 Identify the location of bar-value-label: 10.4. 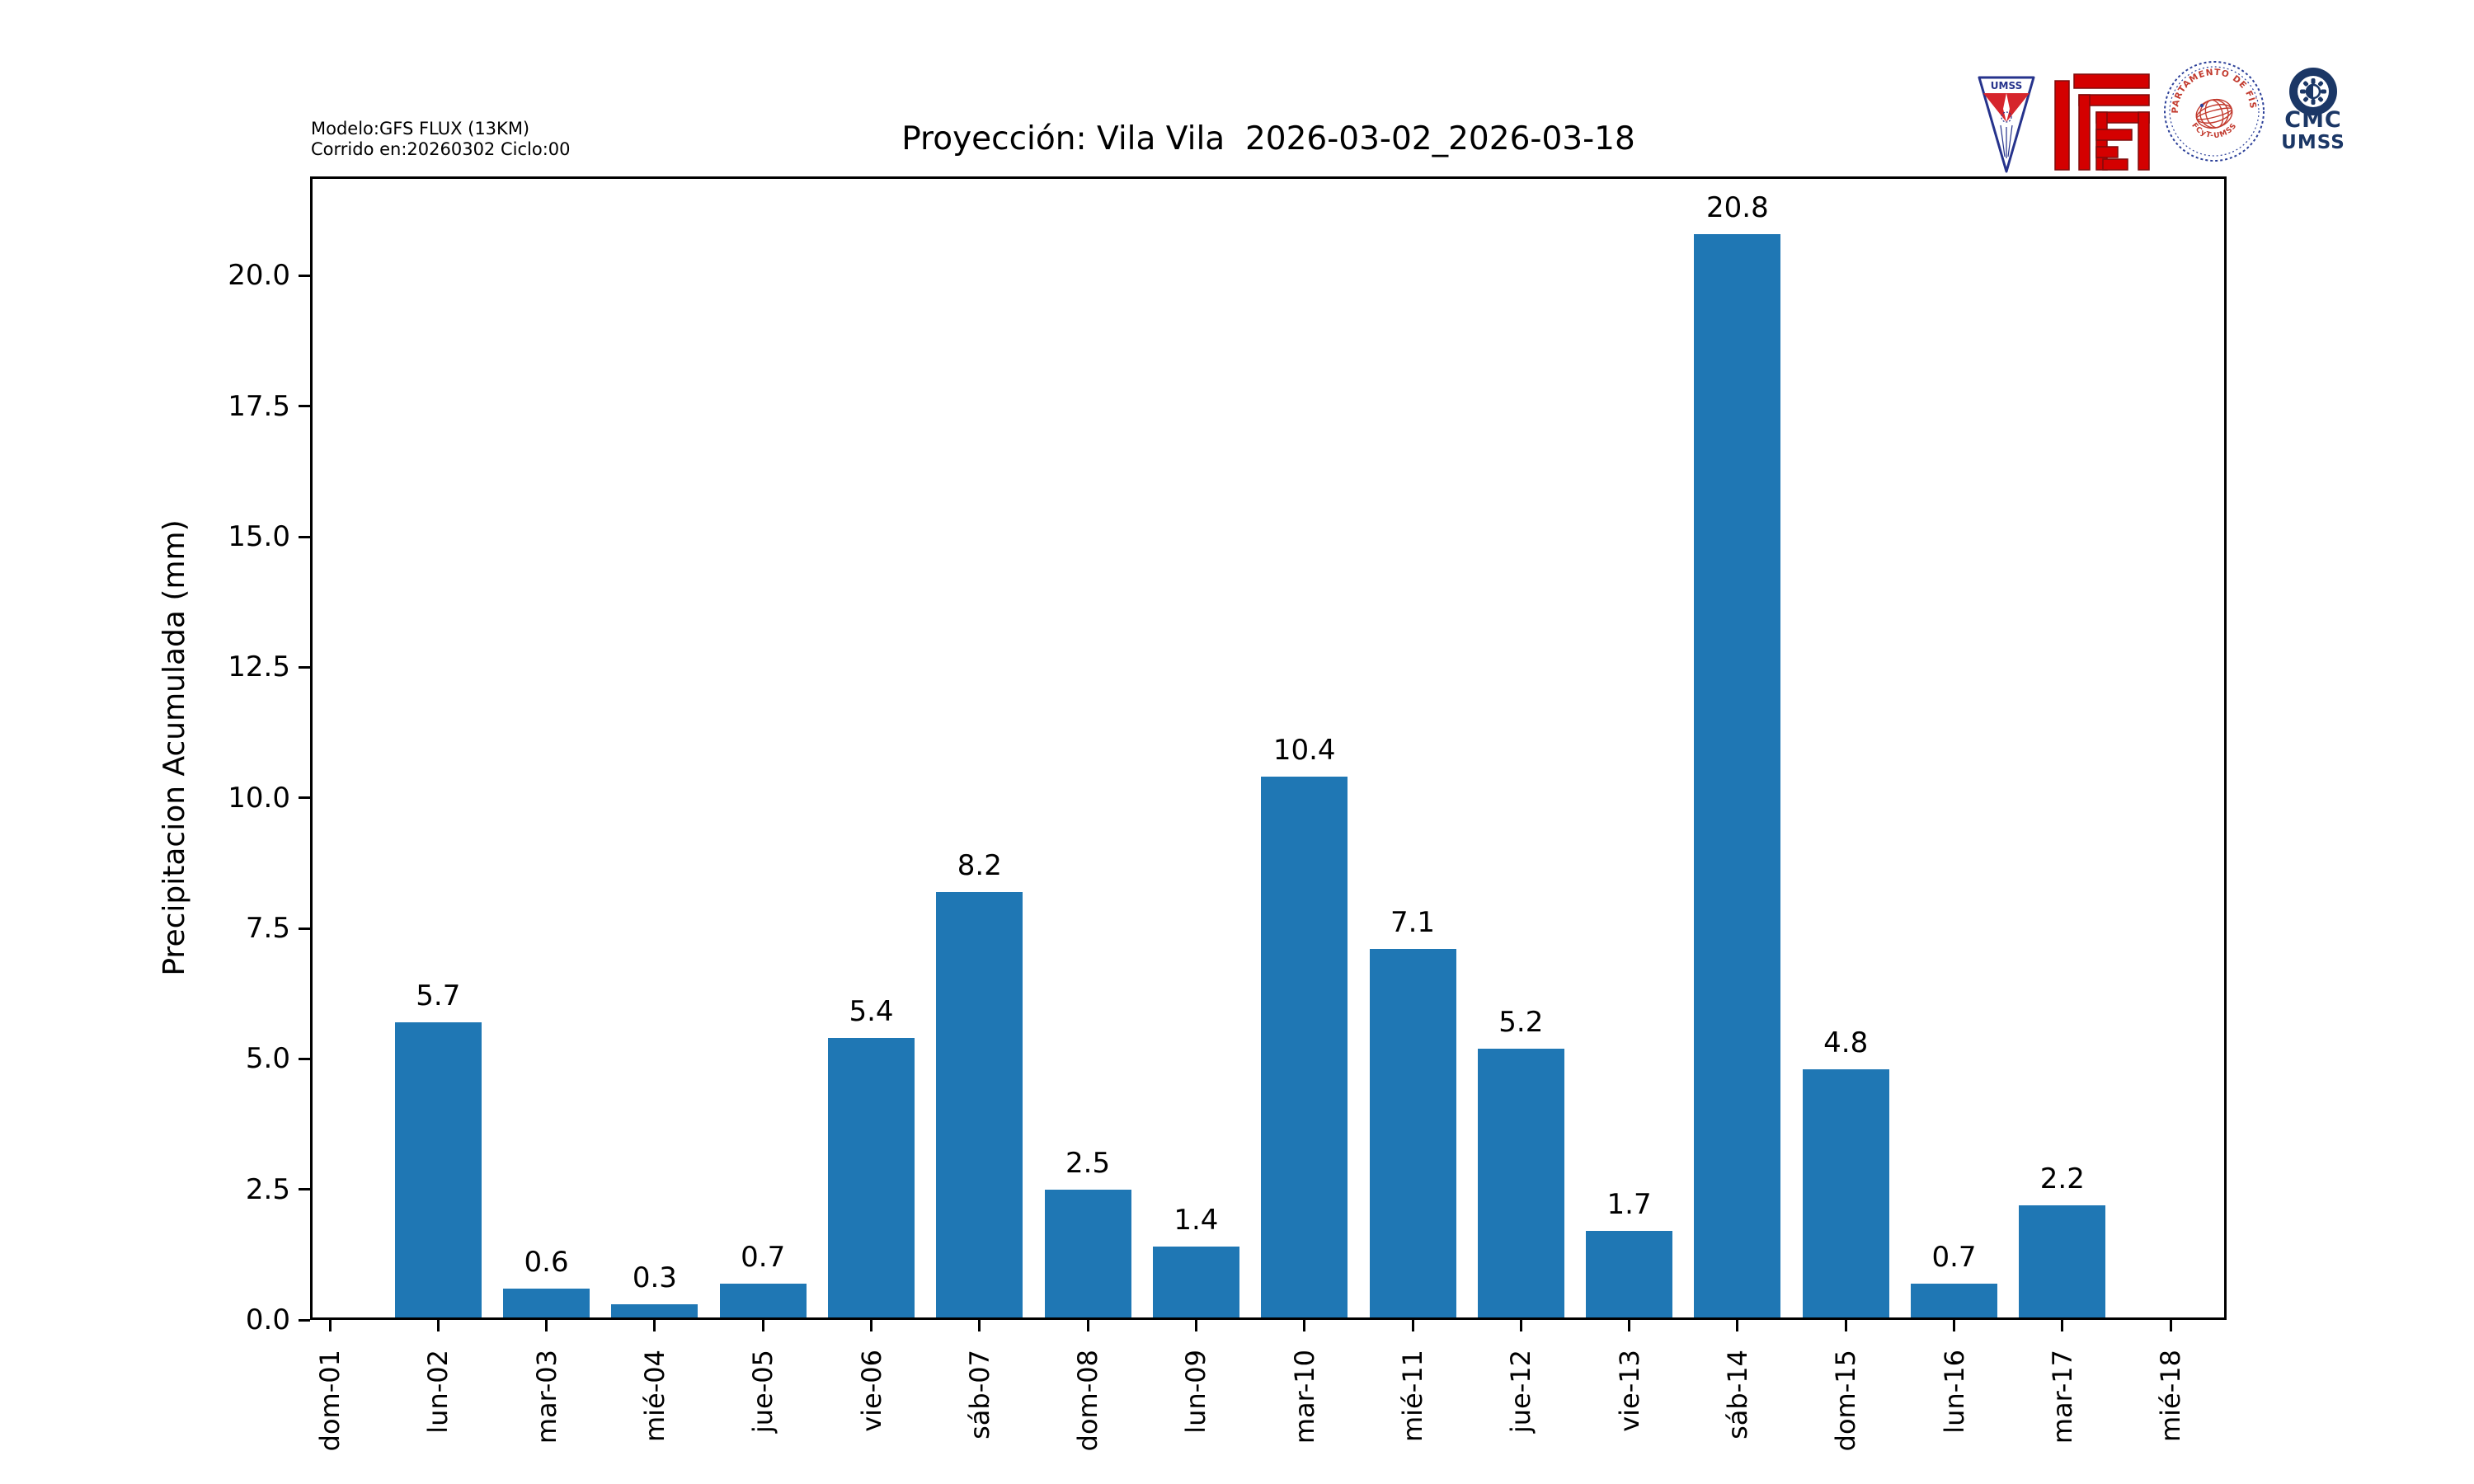
(1304, 751).